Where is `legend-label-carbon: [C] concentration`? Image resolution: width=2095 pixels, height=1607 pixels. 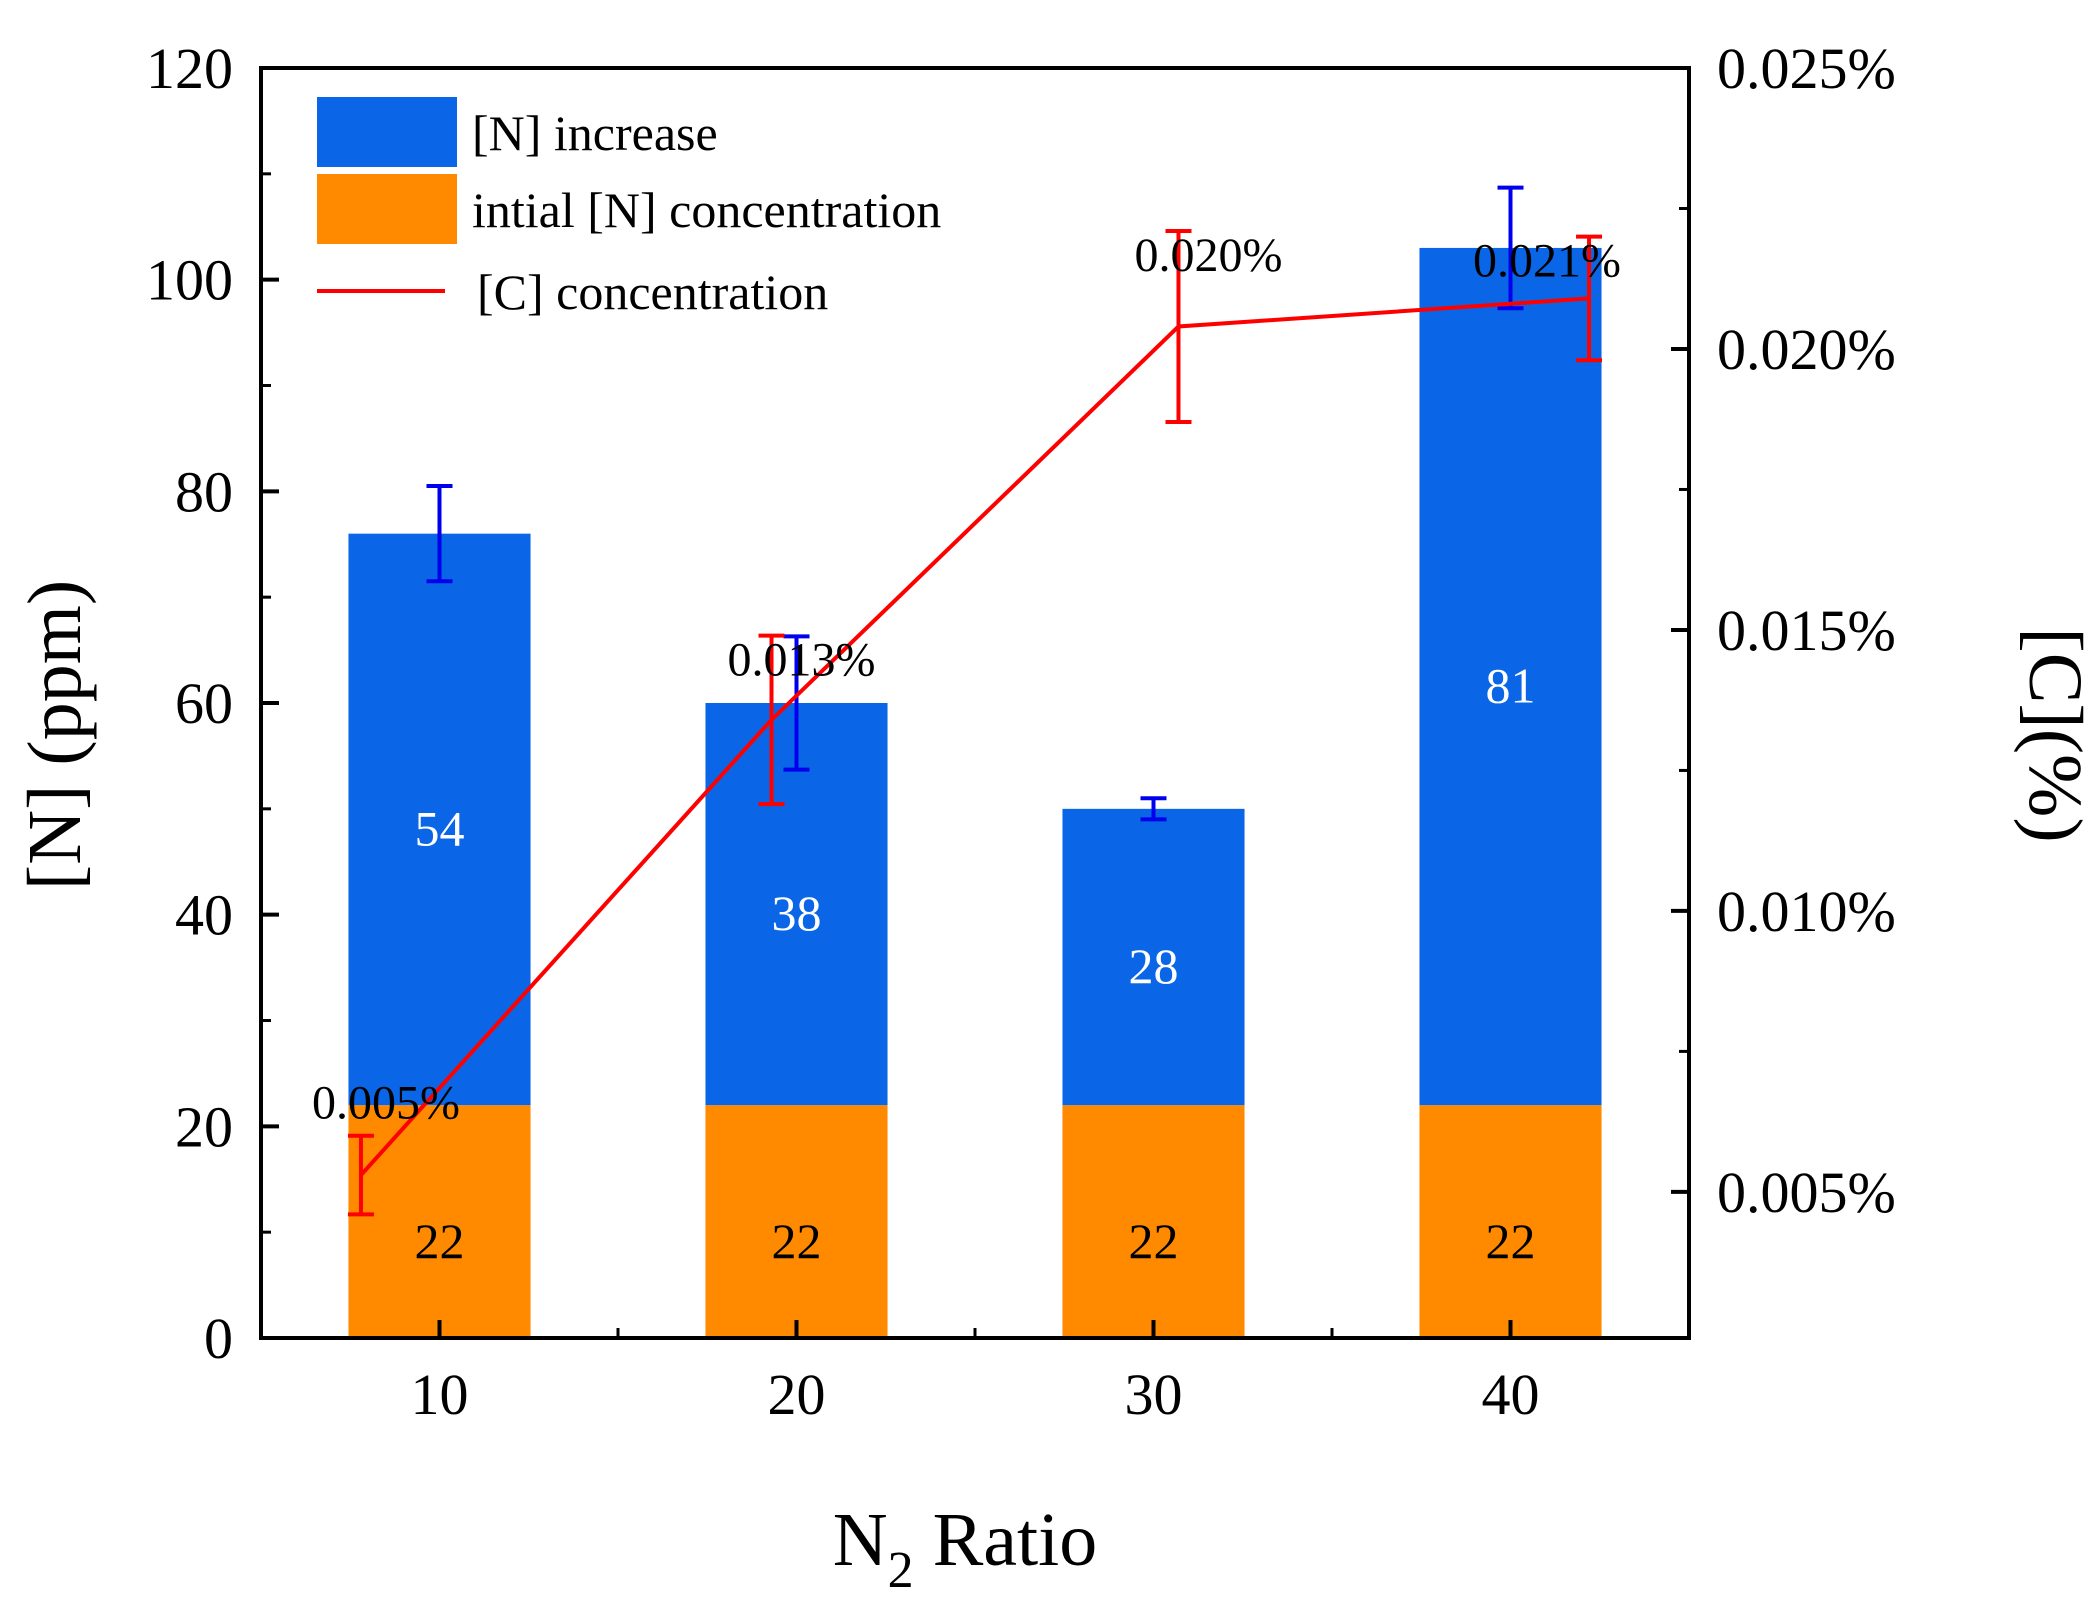
legend-label-carbon: [C] concentration is located at coordinates (652, 292).